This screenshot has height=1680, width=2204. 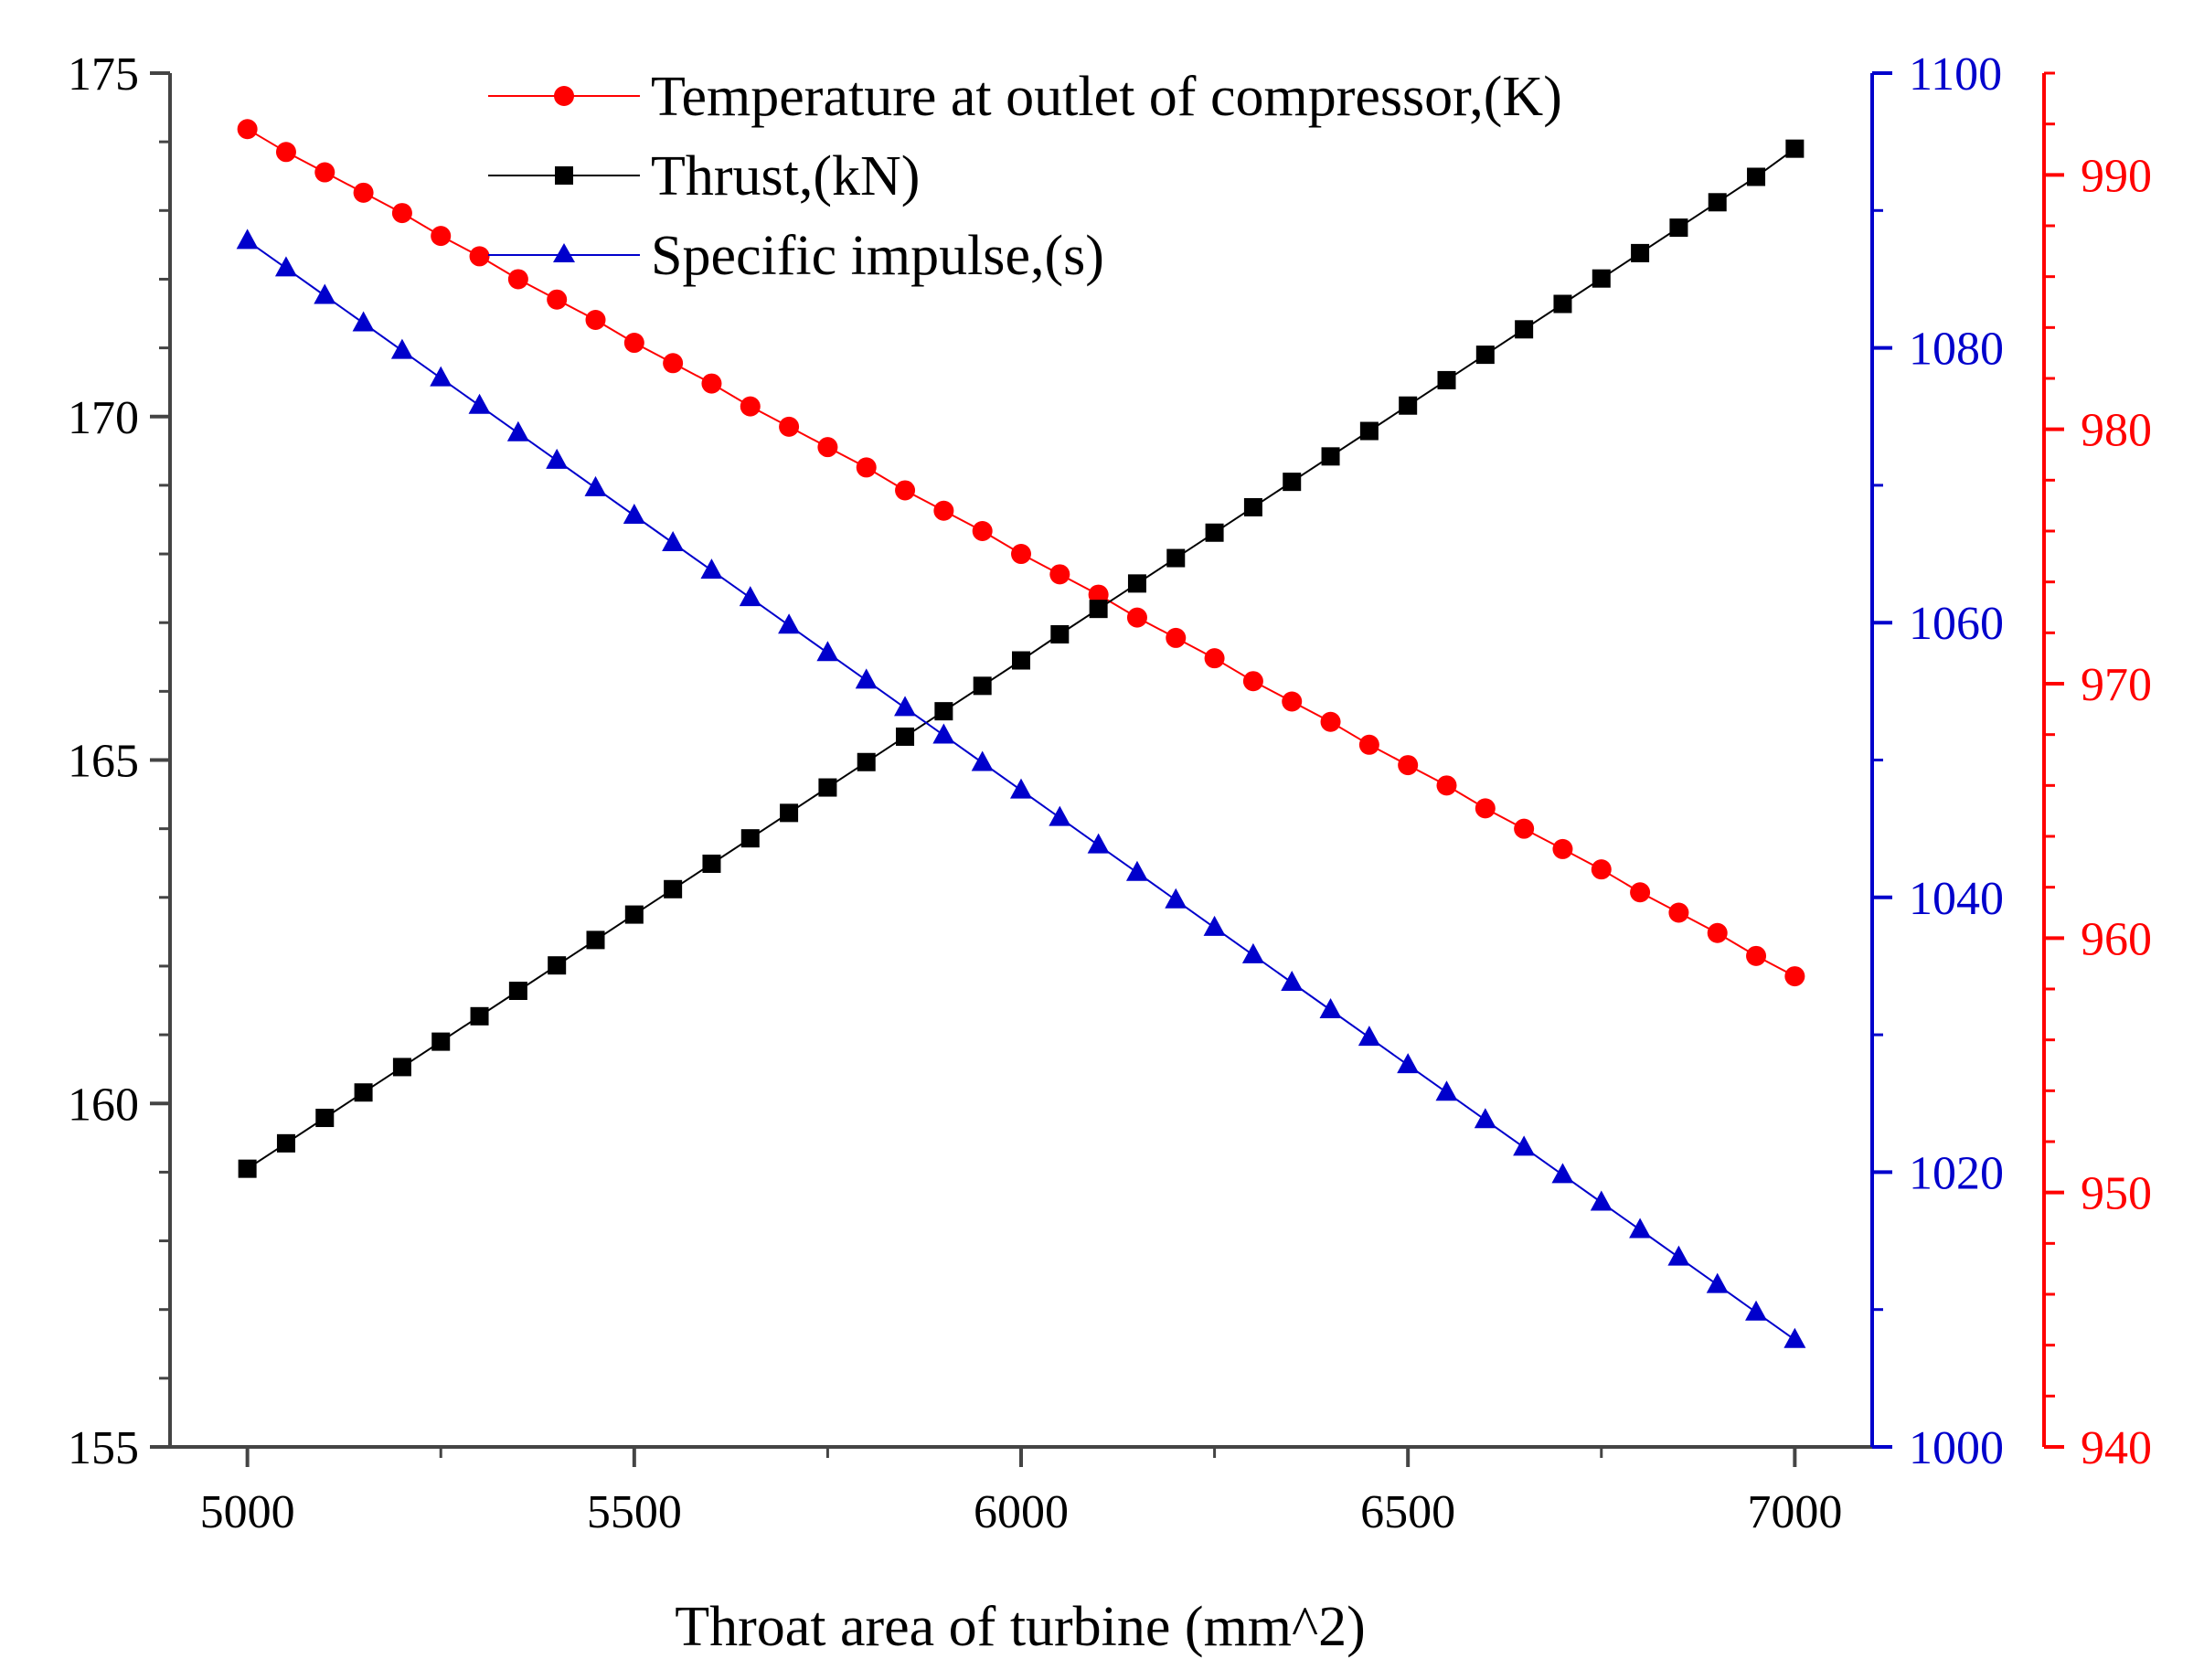 I want to click on left-tick-label: 155, so click(x=104, y=1448).